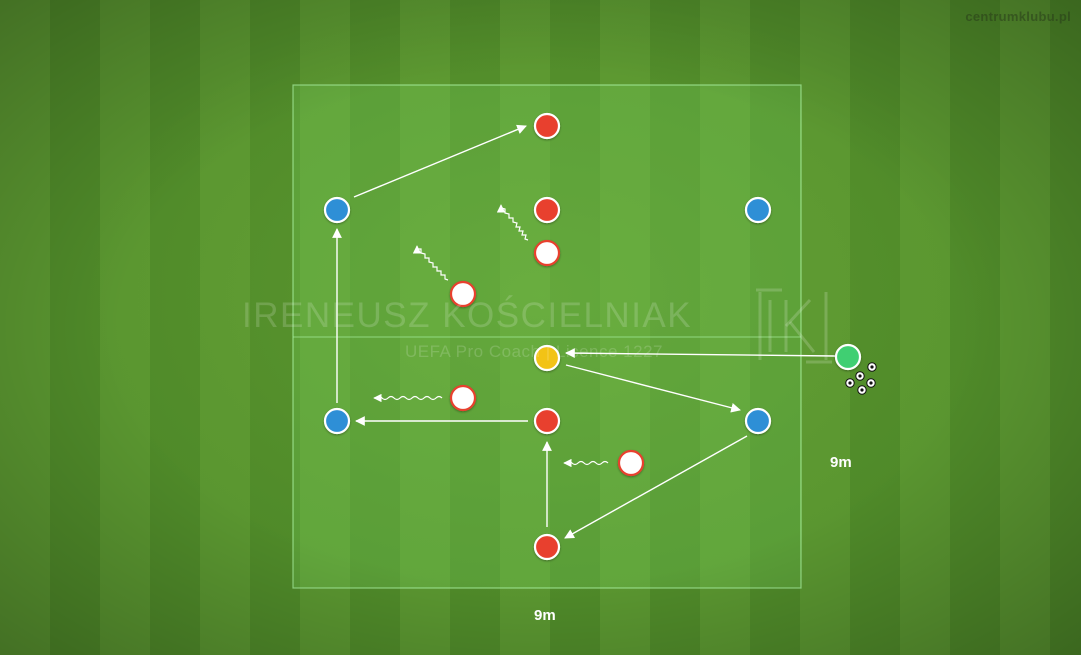 This screenshot has width=1081, height=655. What do you see at coordinates (841, 462) in the screenshot?
I see `height-dimension-label: 9m` at bounding box center [841, 462].